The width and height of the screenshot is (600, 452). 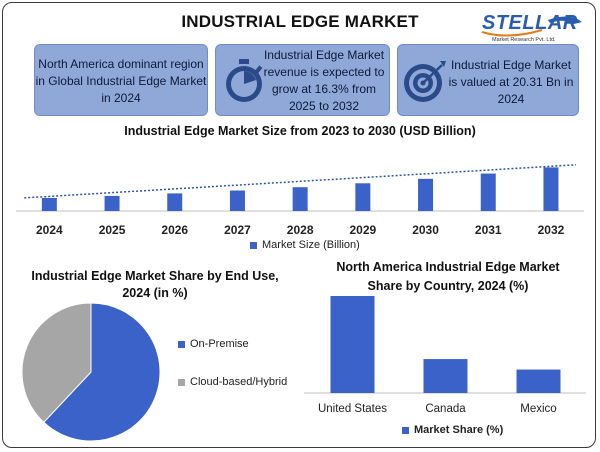 I want to click on market-size-bar-2030, so click(x=426, y=194).